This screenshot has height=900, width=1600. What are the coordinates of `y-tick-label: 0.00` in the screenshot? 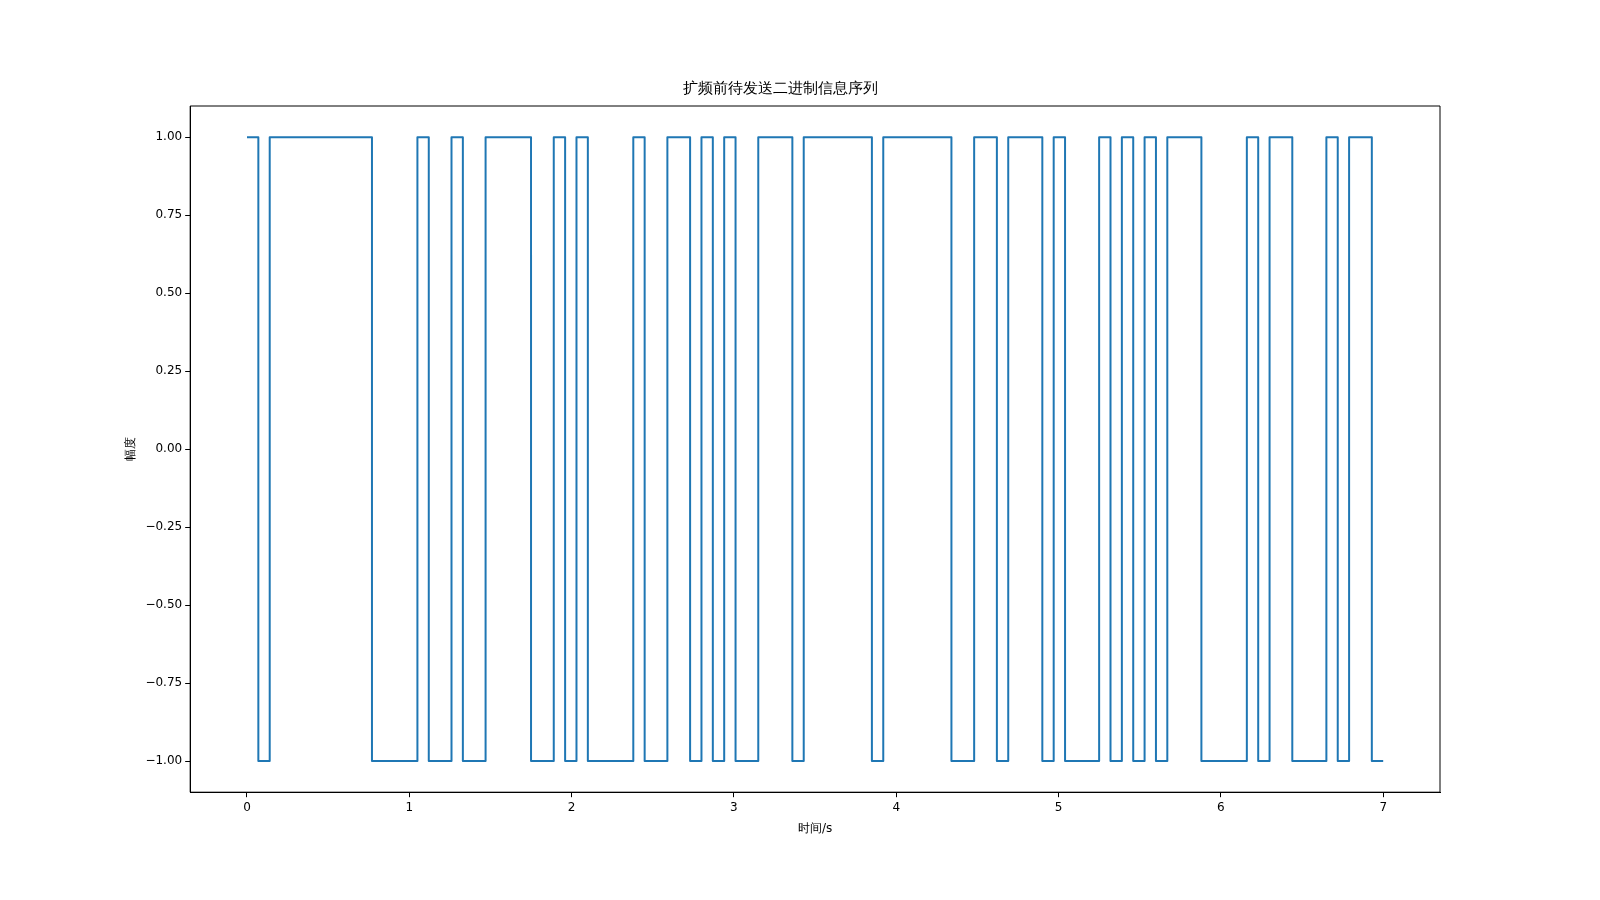 It's located at (169, 448).